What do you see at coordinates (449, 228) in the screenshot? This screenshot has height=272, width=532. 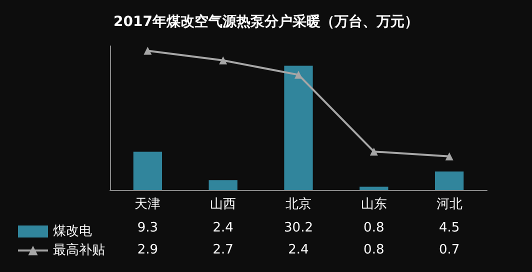 I see `data-label: 4.5` at bounding box center [449, 228].